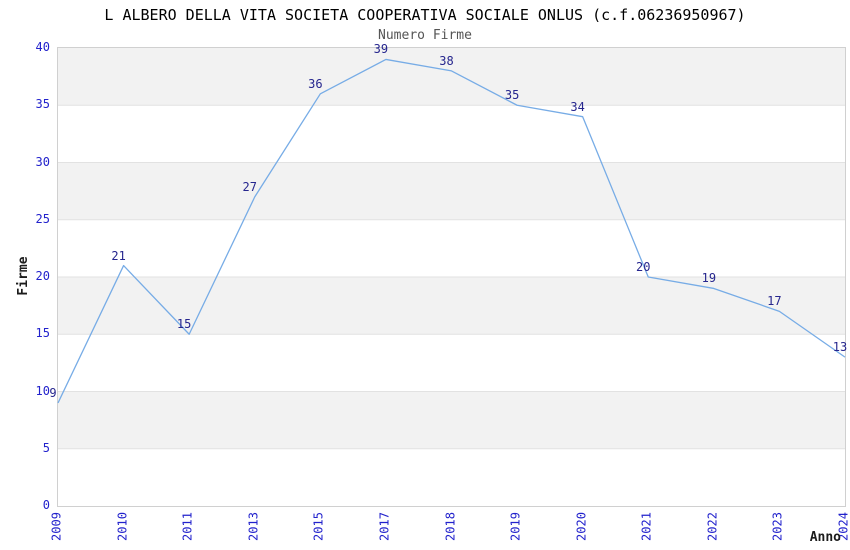 The image size is (850, 550). I want to click on y-tick-label: 40, so click(42, 47).